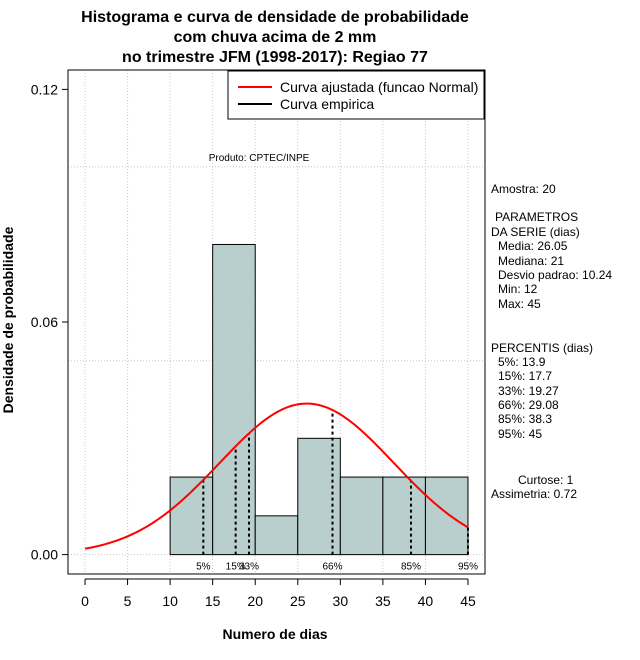 The height and width of the screenshot is (660, 640). What do you see at coordinates (8, 319) in the screenshot?
I see `y-axis-label: Densidade de probabilidade` at bounding box center [8, 319].